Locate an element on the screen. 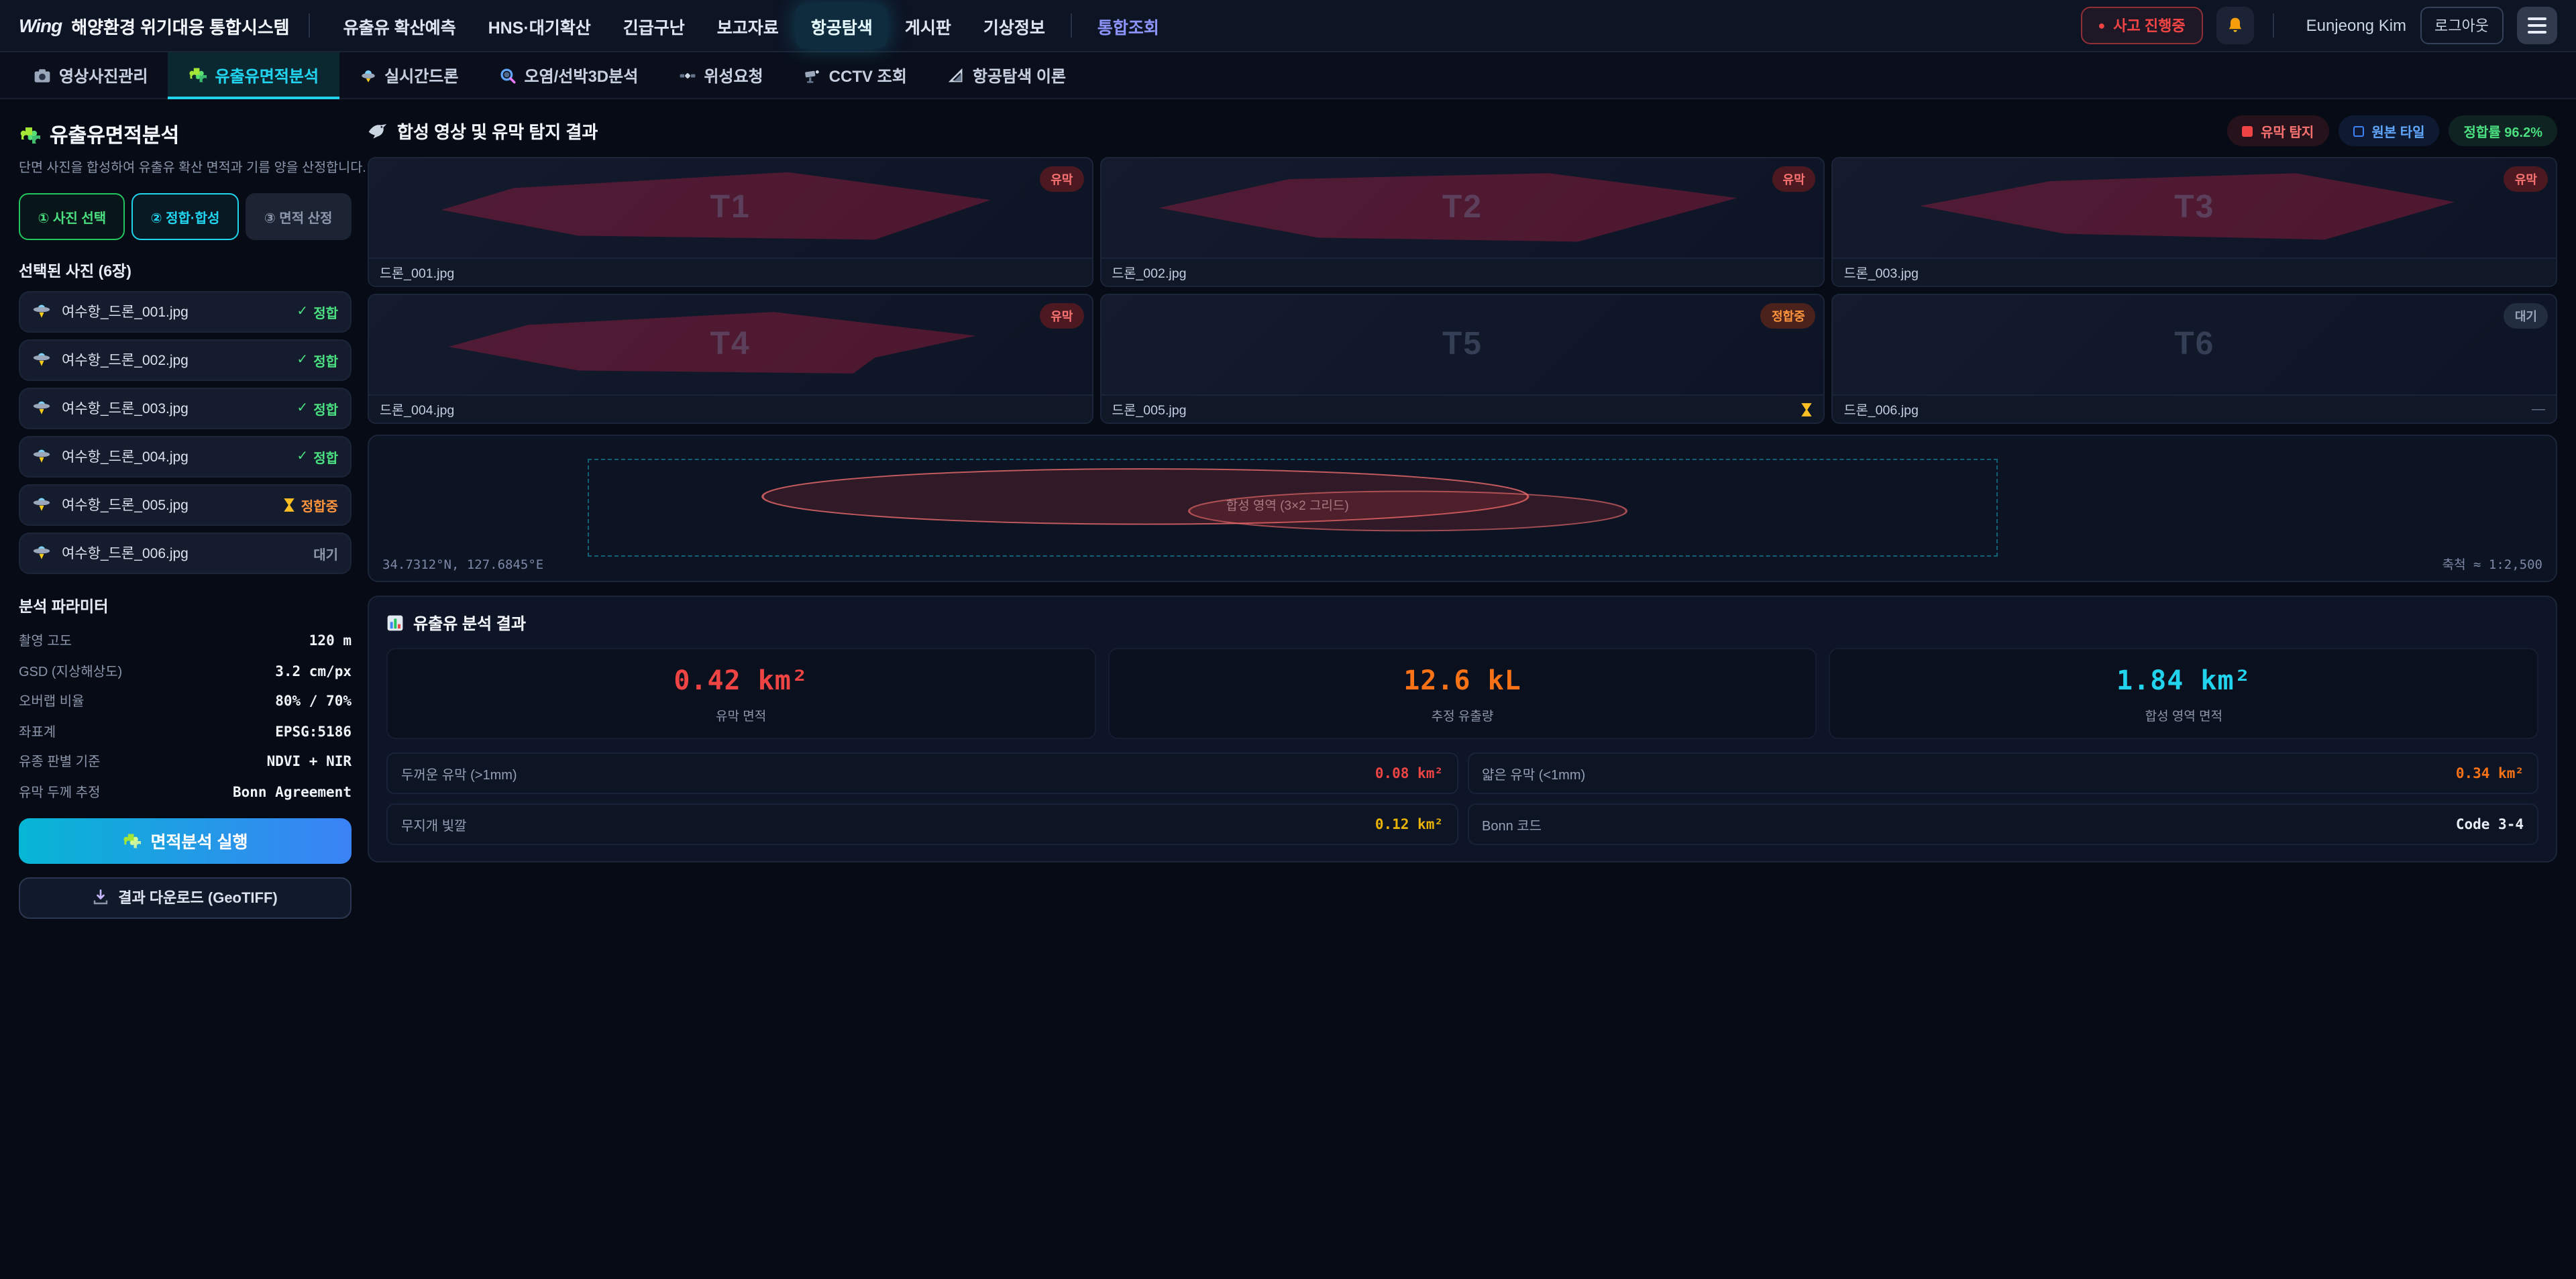 The width and height of the screenshot is (2576, 1279). tile-footer: 드론_006.jpg — is located at coordinates (2194, 408).